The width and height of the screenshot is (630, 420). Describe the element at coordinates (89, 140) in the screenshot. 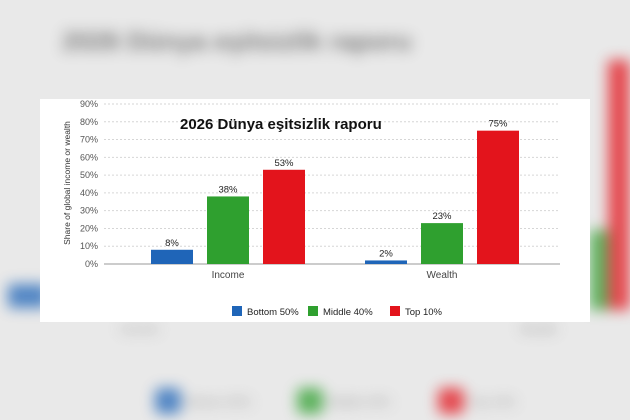

I see `y-tick-label: 70%` at that location.